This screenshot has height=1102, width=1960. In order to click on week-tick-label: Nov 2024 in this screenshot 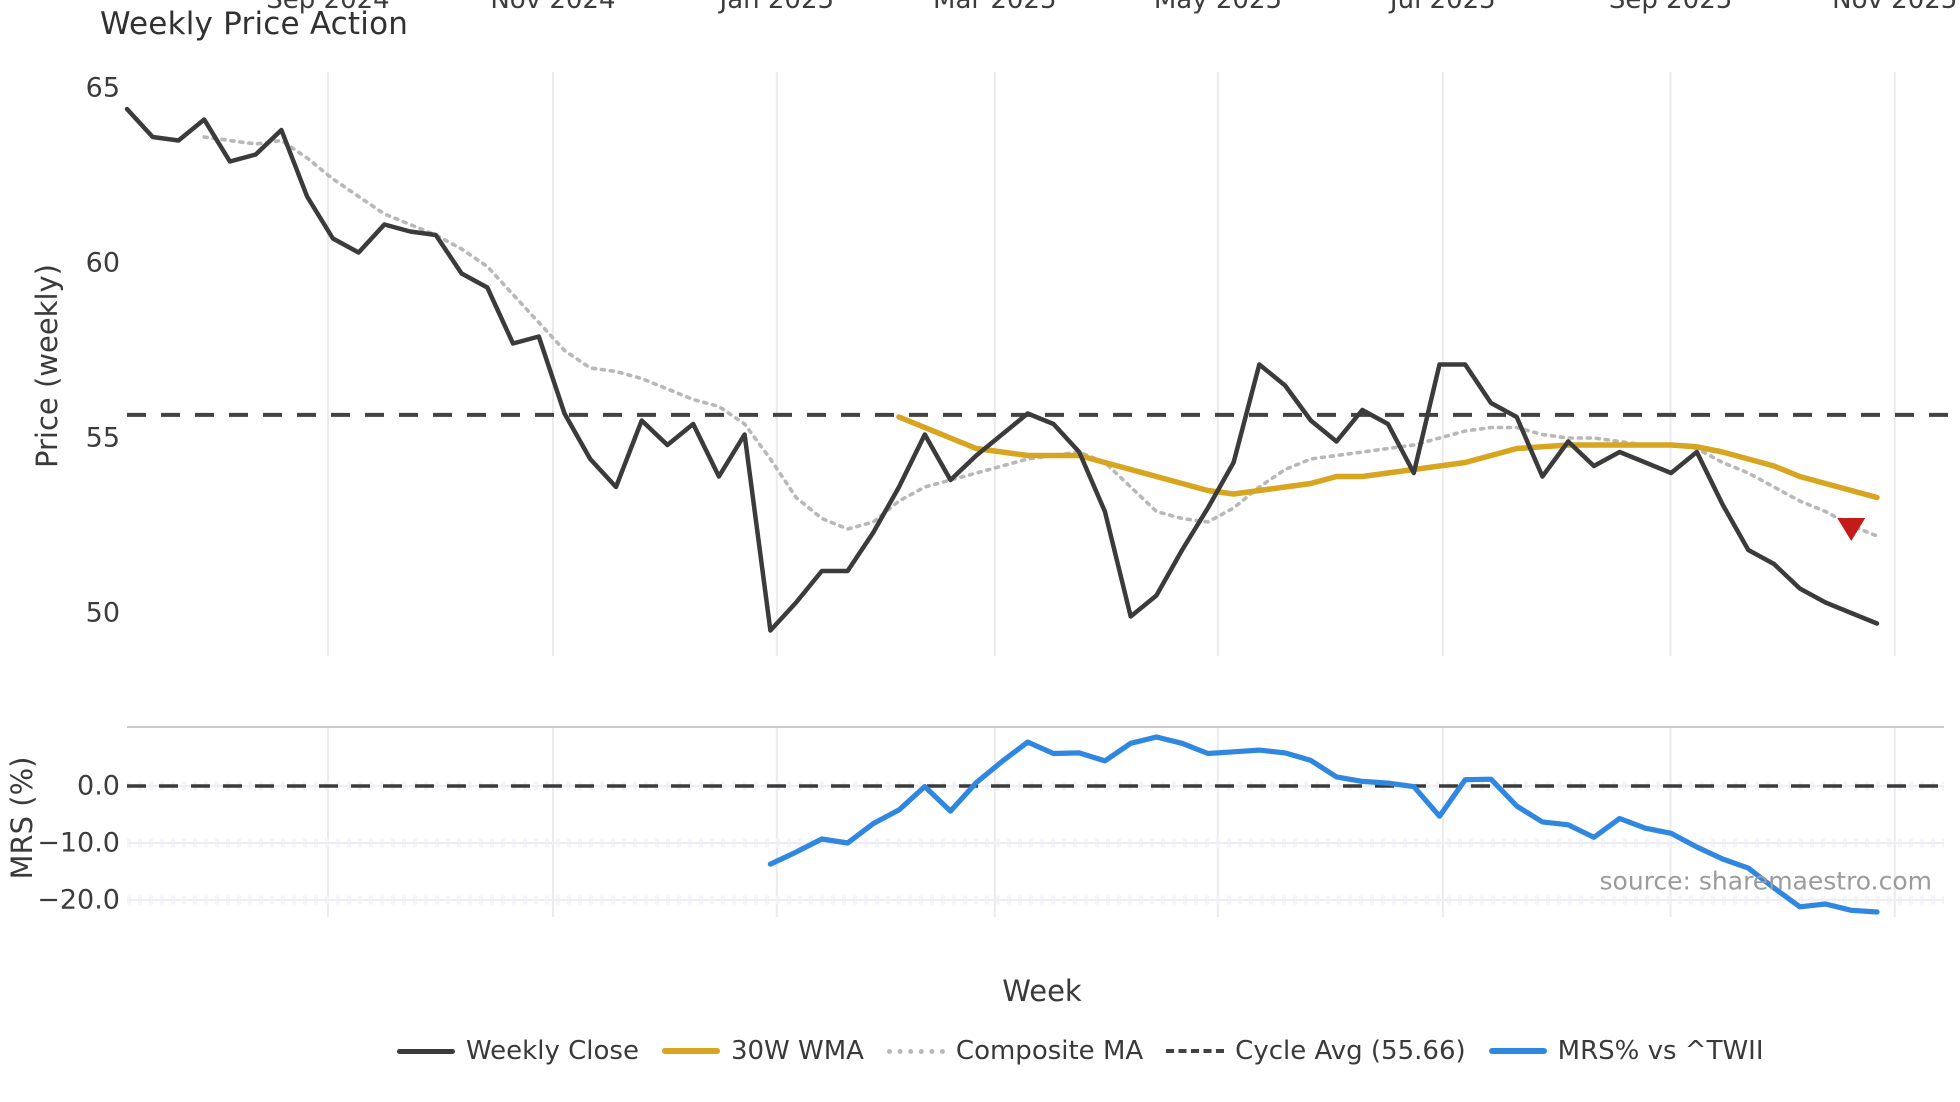, I will do `click(553, 7)`.